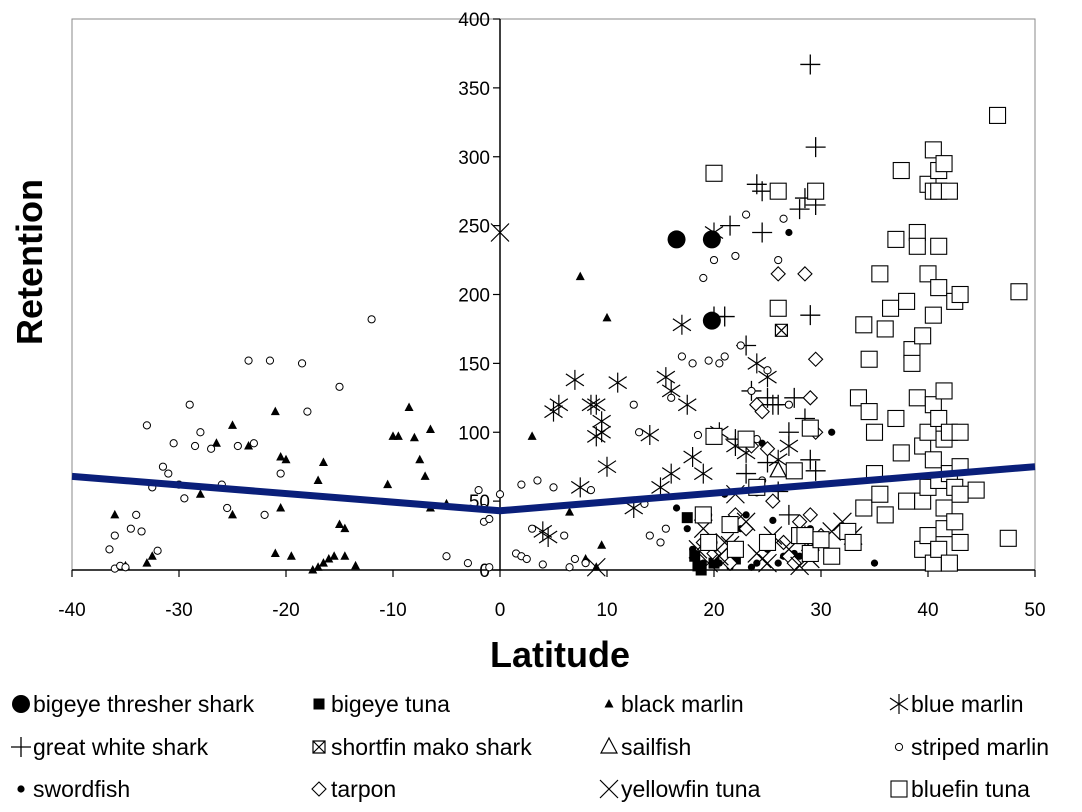 This screenshot has height=812, width=1082. Describe the element at coordinates (110, 747) in the screenshot. I see `legend-item: great white shark` at that location.